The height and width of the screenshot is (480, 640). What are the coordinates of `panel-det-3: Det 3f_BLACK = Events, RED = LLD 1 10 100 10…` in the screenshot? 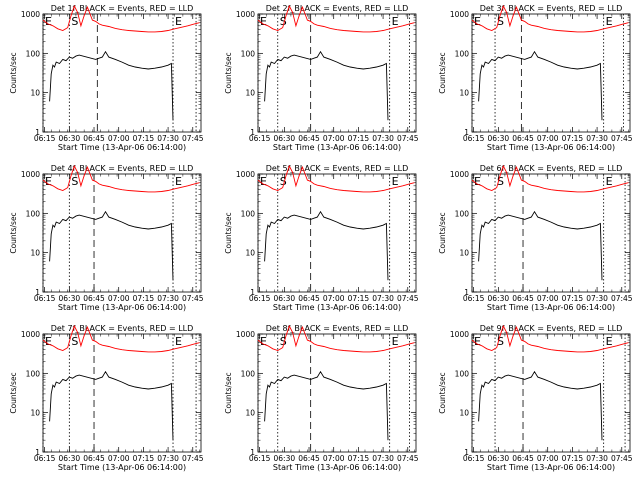 It's located at (535, 78).